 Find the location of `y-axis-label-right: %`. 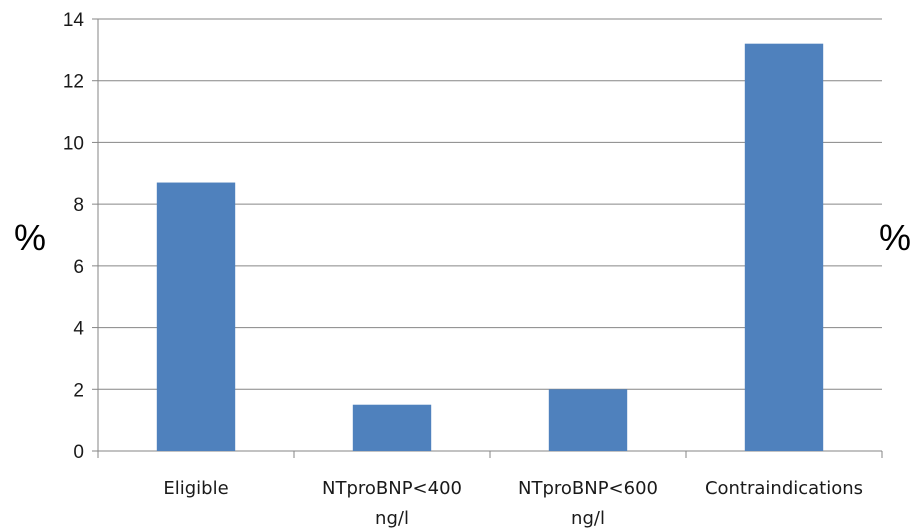

y-axis-label-right: % is located at coordinates (895, 237).